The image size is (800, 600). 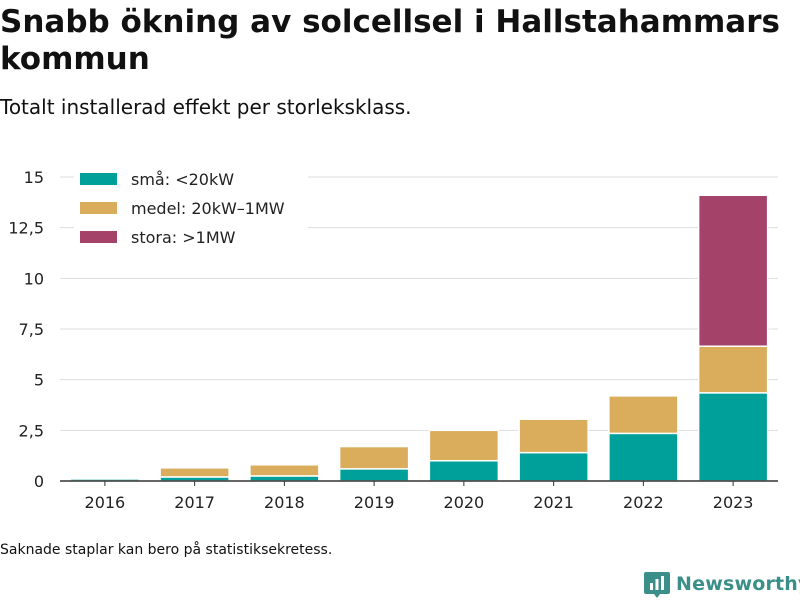 I want to click on legend-label: små: <20kW, so click(x=182, y=179).